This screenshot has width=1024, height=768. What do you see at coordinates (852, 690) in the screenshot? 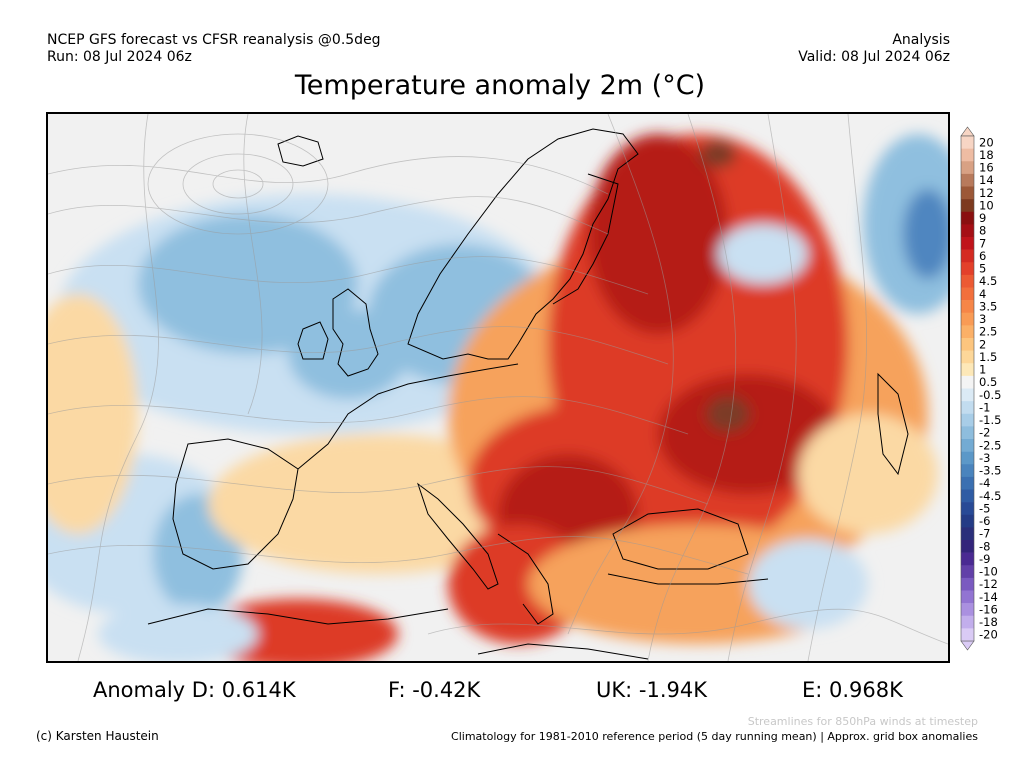
I see `stat-e: E: 0.968K` at bounding box center [852, 690].